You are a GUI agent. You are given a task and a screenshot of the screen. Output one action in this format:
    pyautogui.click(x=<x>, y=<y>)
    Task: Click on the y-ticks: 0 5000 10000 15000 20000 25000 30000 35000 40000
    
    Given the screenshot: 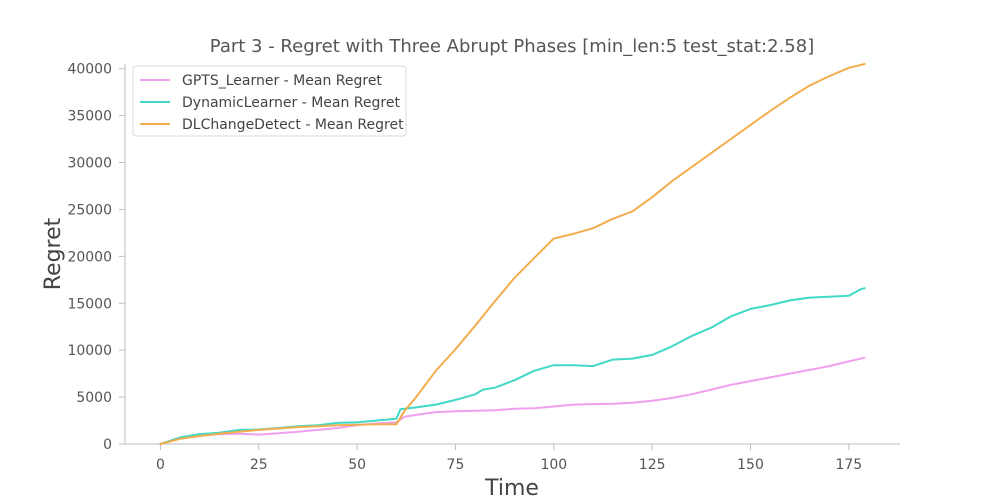 What is the action you would take?
    pyautogui.click(x=96, y=257)
    